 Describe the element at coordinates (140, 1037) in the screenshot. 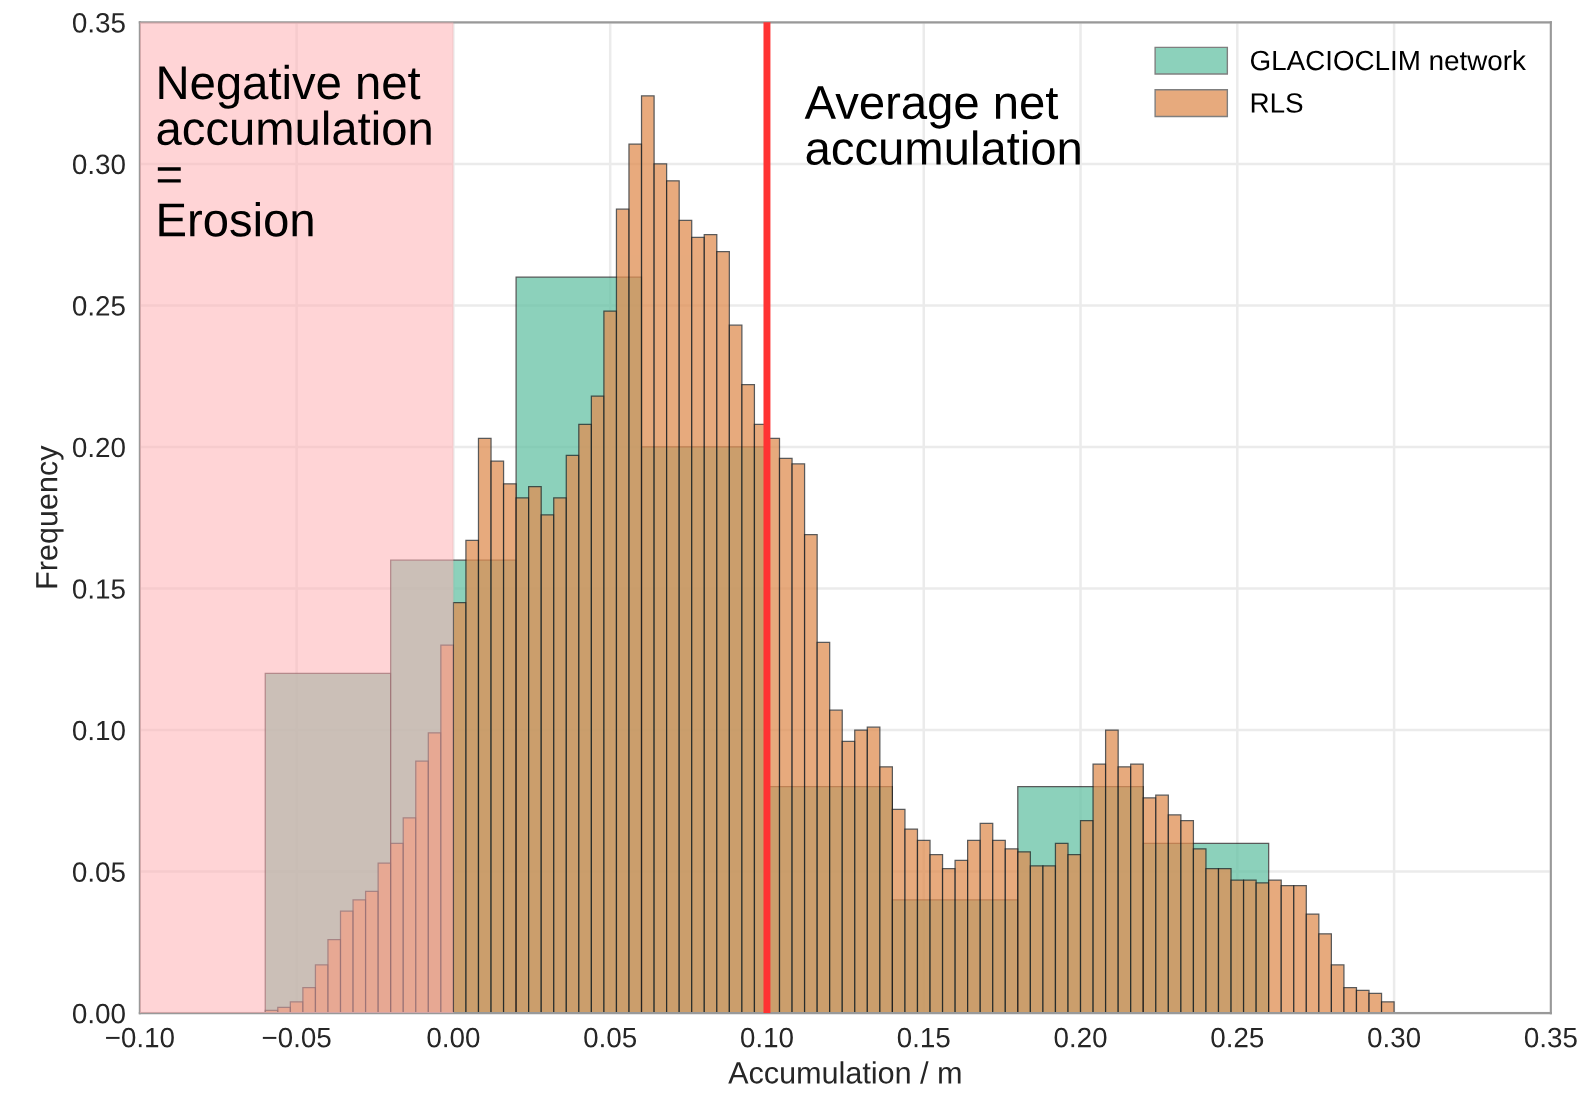

I see `x-tick-label: −0.10` at that location.